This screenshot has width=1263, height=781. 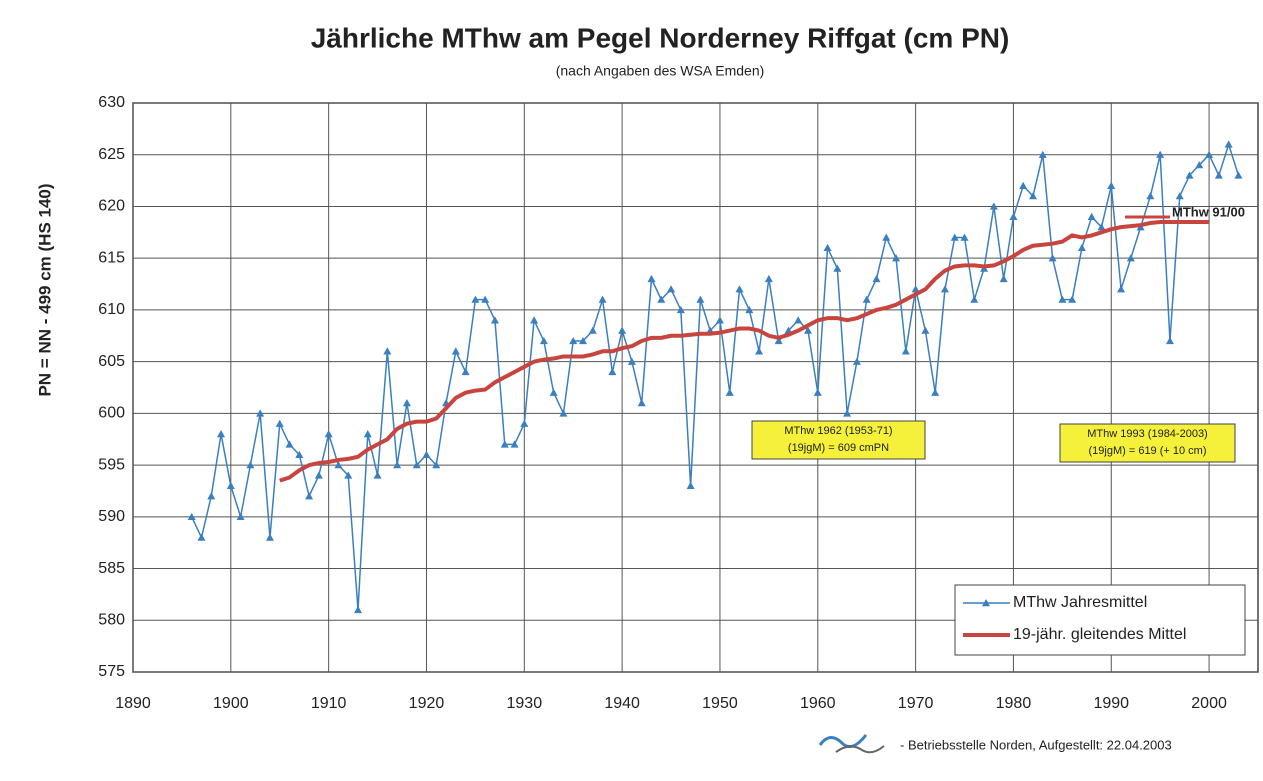 I want to click on y-tick-label: 595, so click(x=111, y=464).